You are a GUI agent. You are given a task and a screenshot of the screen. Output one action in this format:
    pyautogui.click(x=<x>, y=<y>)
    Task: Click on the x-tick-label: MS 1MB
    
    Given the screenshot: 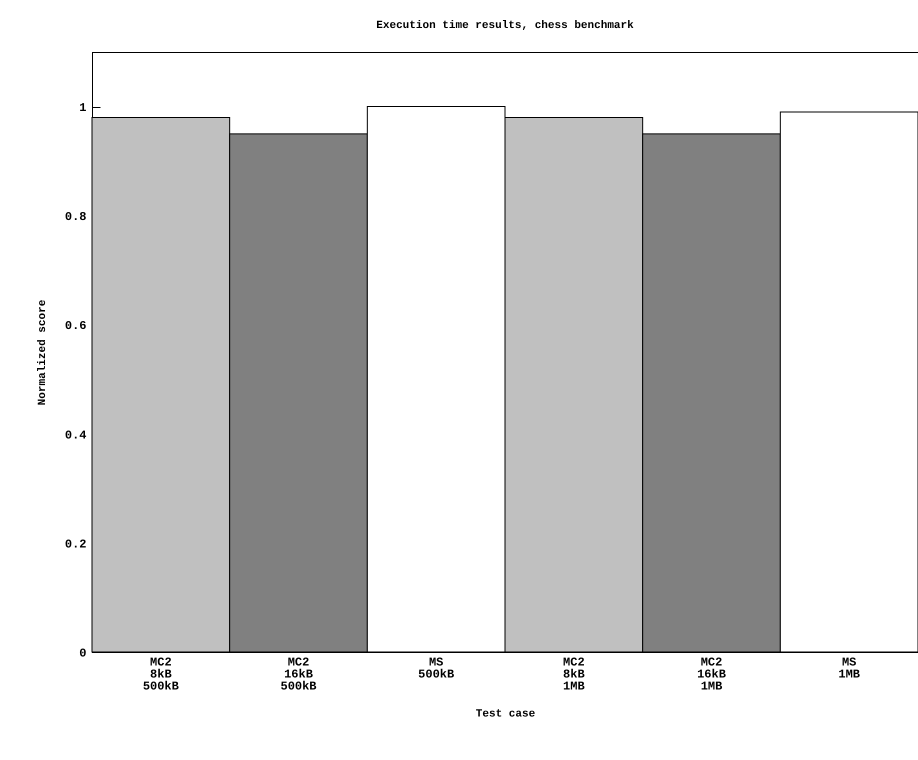 What is the action you would take?
    pyautogui.click(x=849, y=669)
    